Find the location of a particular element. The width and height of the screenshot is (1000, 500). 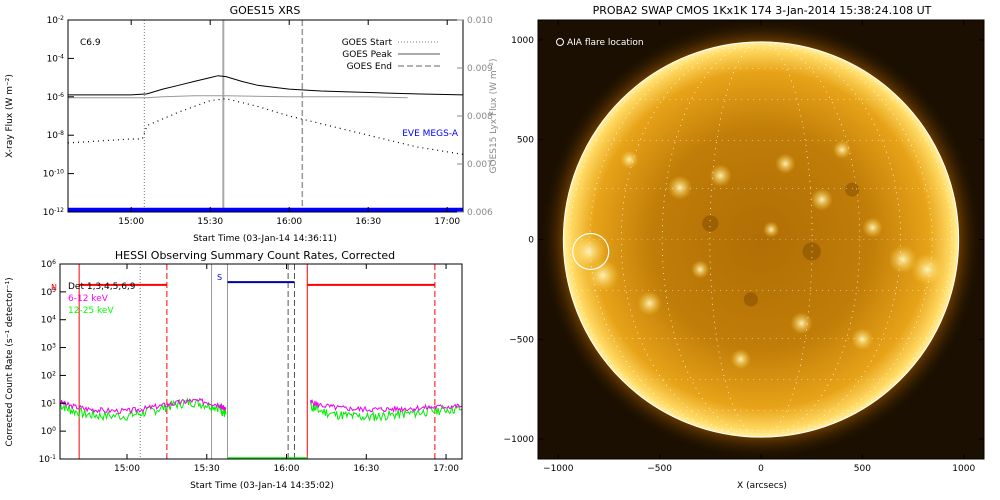

flare-location-marker is located at coordinates (591, 251).